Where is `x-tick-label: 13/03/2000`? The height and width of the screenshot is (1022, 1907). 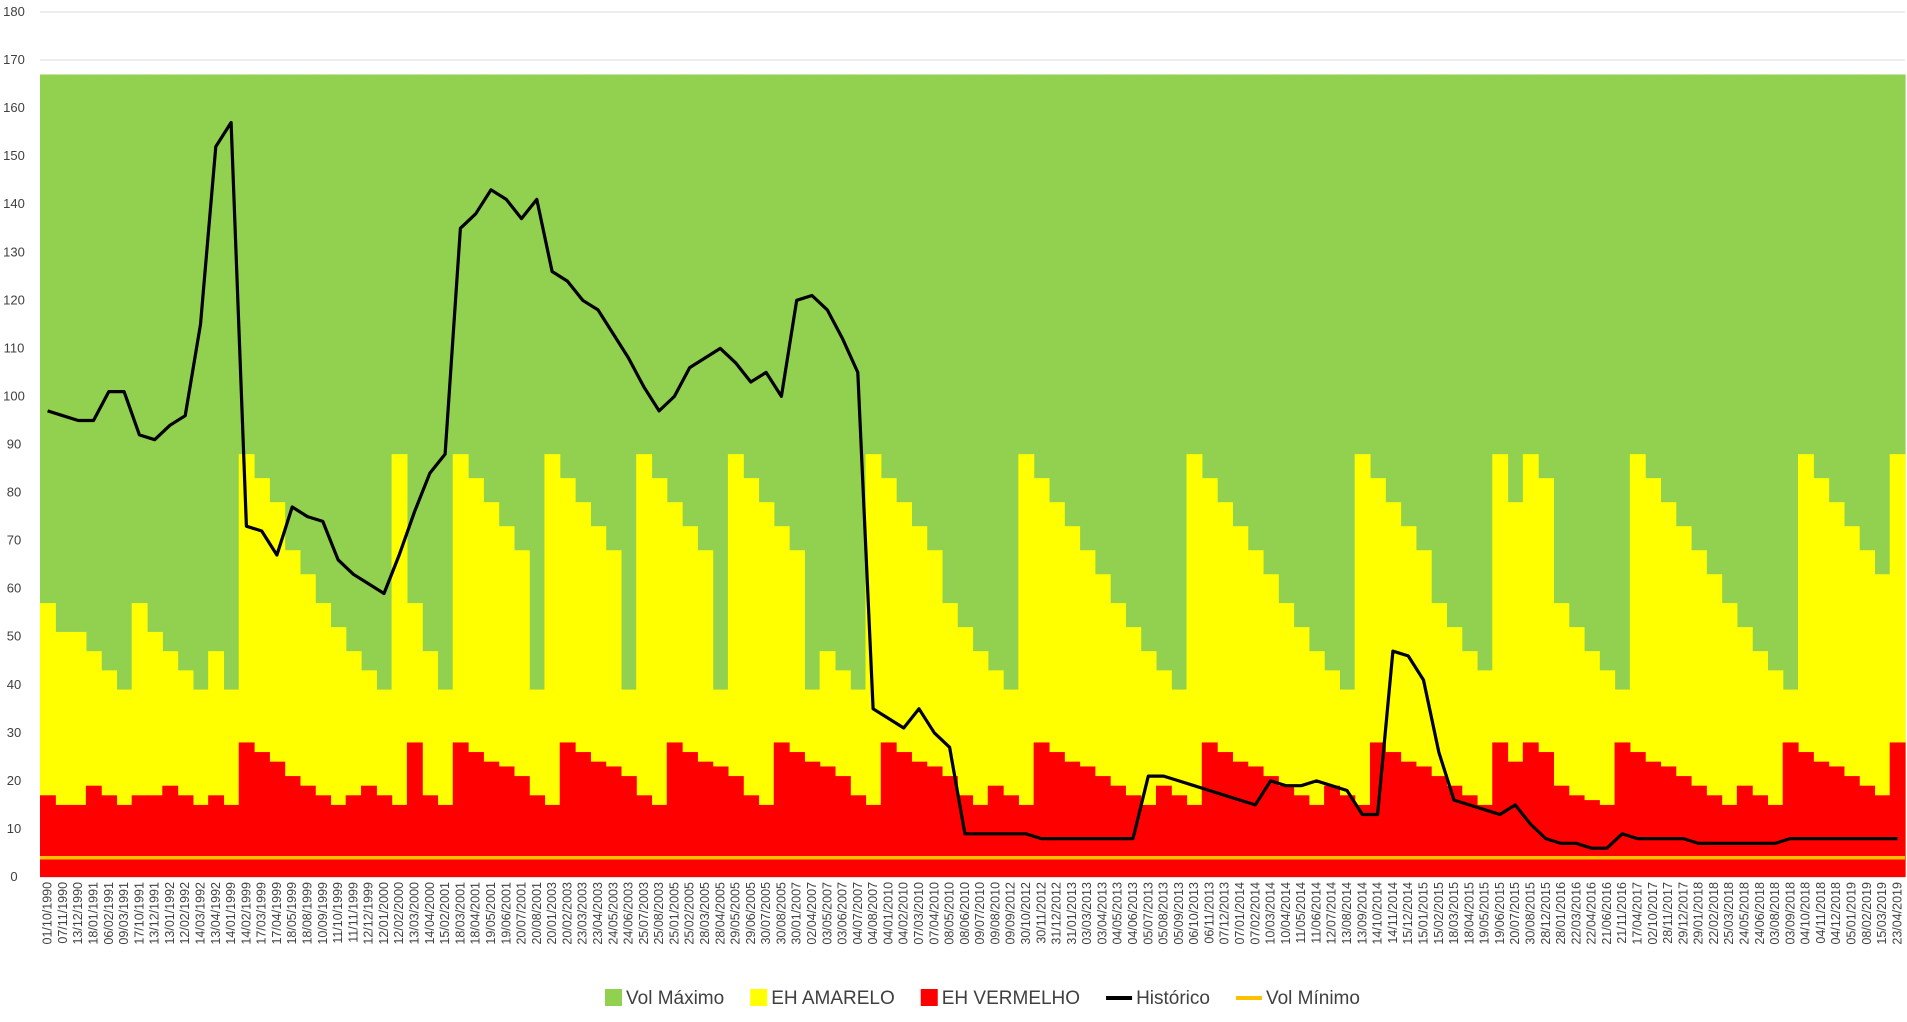 x-tick-label: 13/03/2000 is located at coordinates (415, 913).